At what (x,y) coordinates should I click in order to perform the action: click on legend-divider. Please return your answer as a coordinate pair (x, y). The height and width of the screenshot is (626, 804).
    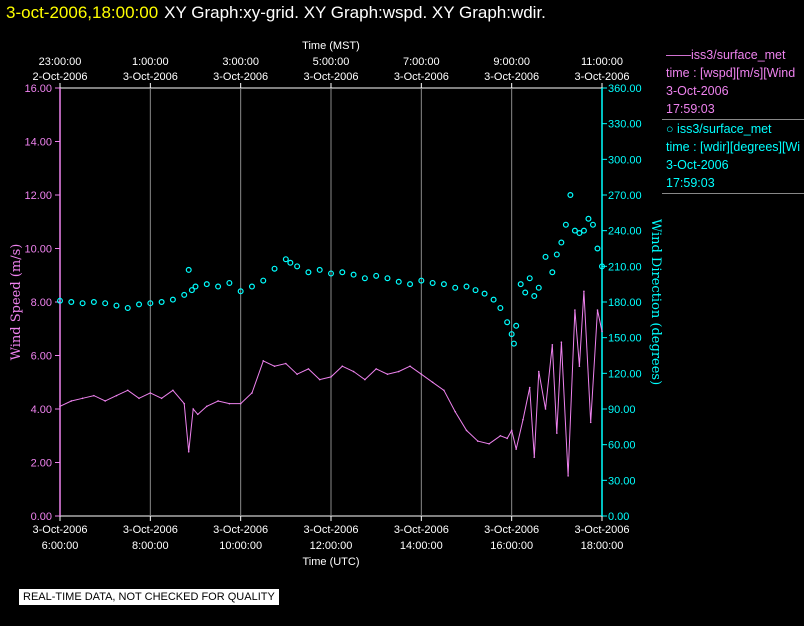
    Looking at the image, I should click on (733, 119).